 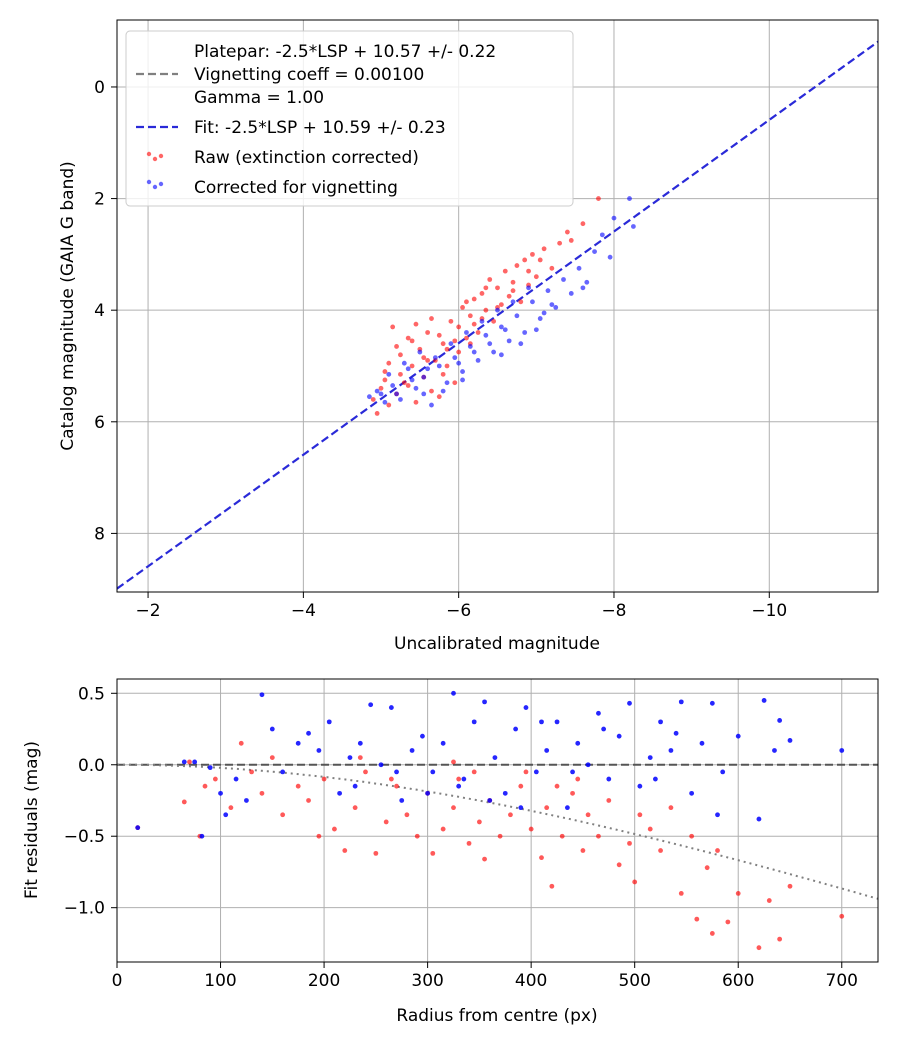 What do you see at coordinates (91, 694) in the screenshot?
I see `residuals-y-tick-label: 0.5` at bounding box center [91, 694].